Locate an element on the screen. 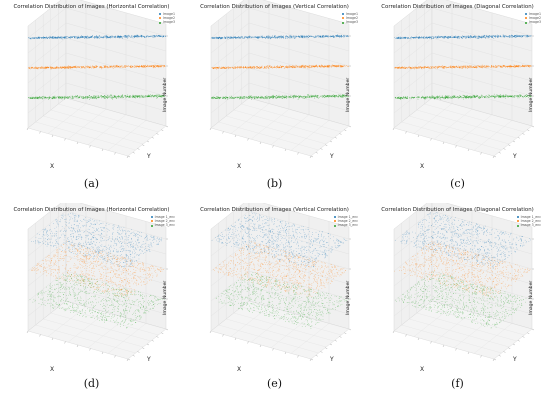 The width and height of the screenshot is (550, 403). x-tick is located at coordinates (456, 146).